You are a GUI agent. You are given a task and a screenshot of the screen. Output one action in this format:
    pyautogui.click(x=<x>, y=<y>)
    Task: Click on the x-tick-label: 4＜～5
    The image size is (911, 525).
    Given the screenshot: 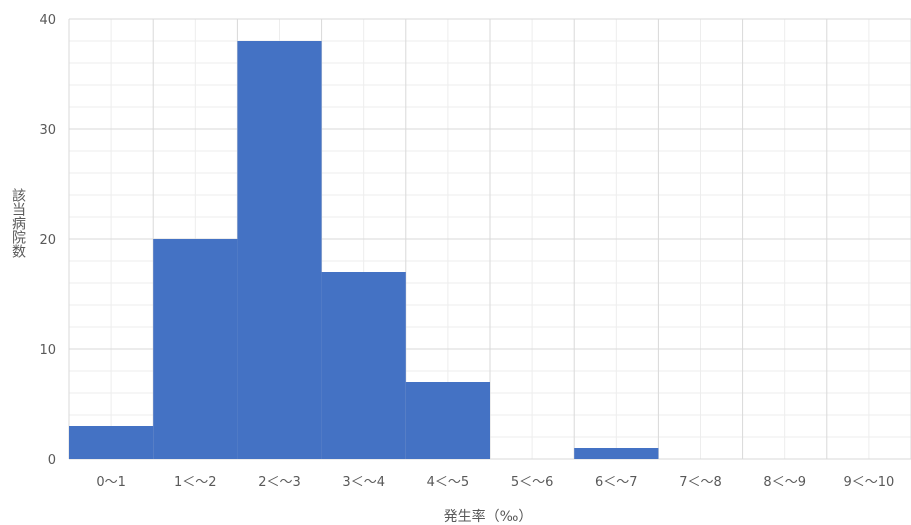 What is the action you would take?
    pyautogui.click(x=448, y=482)
    